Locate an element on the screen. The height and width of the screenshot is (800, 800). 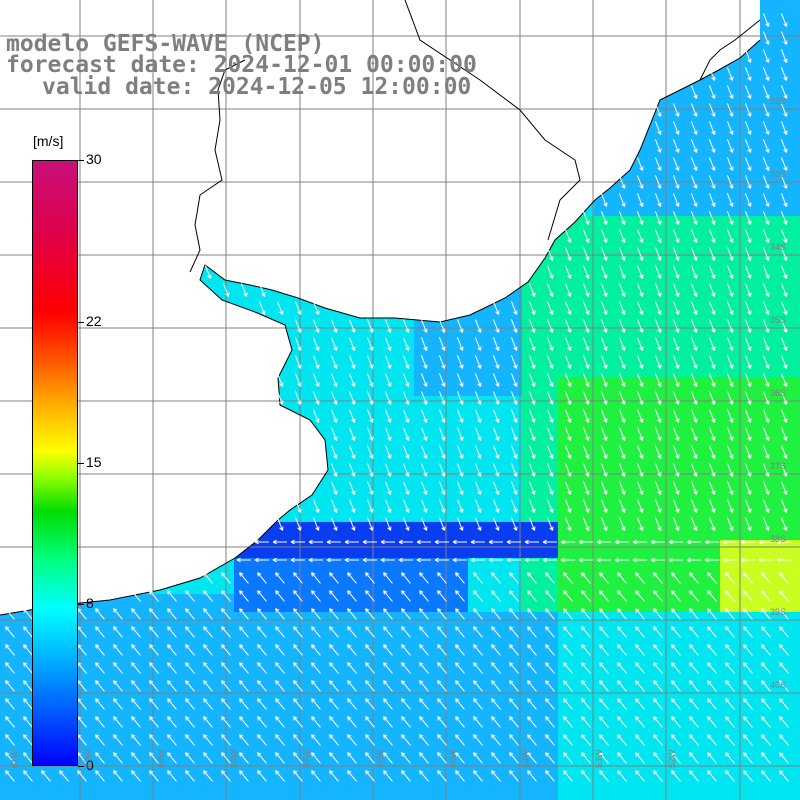
latitude-label: 34S is located at coordinates (778, 247).